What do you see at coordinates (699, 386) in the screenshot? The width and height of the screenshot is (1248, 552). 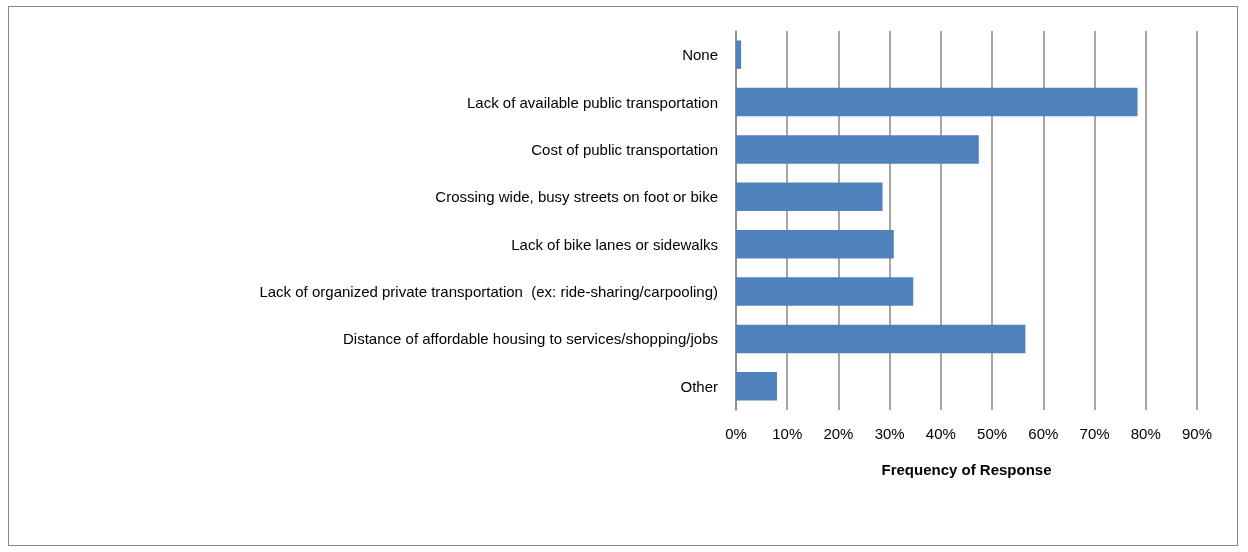 I see `y-tick-label: Other` at bounding box center [699, 386].